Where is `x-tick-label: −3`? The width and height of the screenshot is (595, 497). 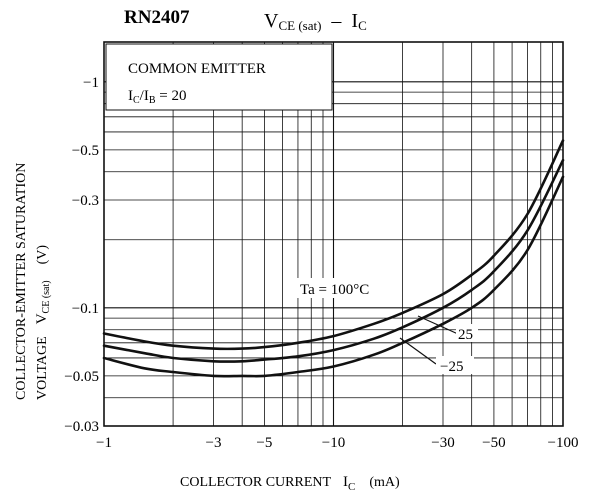
x-tick-label: −3 is located at coordinates (214, 443).